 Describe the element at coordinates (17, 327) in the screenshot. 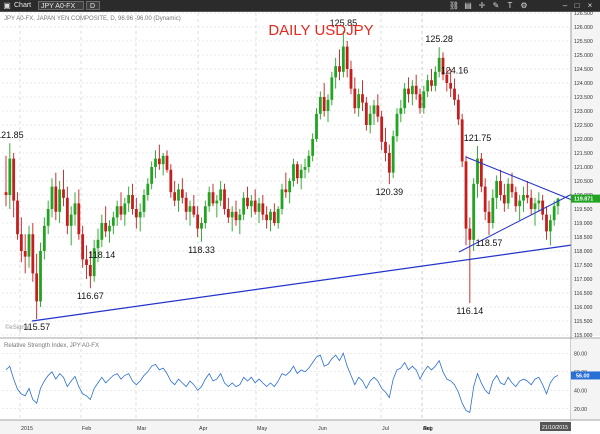

I see `watermark: ©eSignal` at that location.